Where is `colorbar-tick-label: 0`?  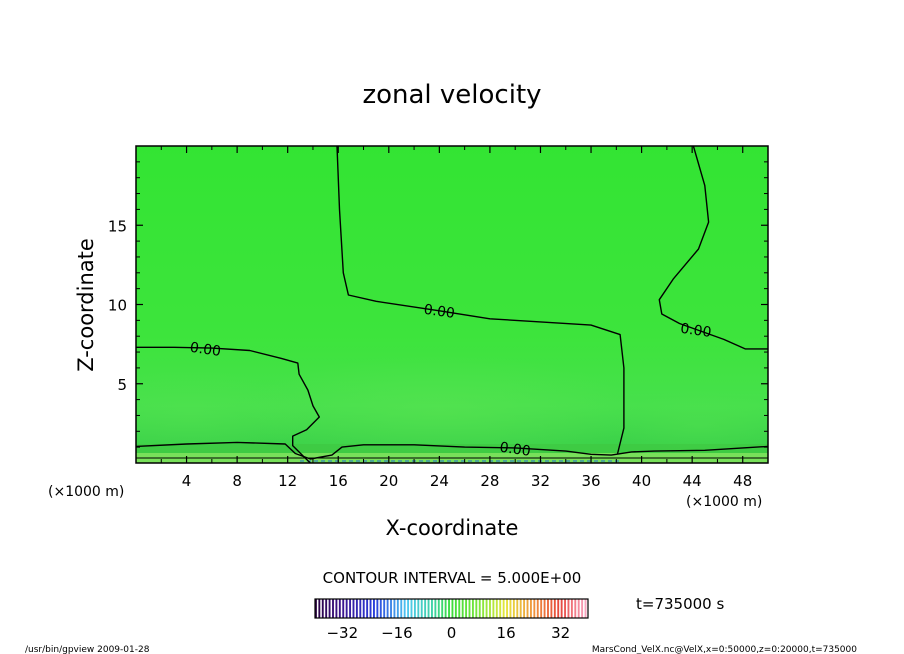 colorbar-tick-label: 0 is located at coordinates (452, 633).